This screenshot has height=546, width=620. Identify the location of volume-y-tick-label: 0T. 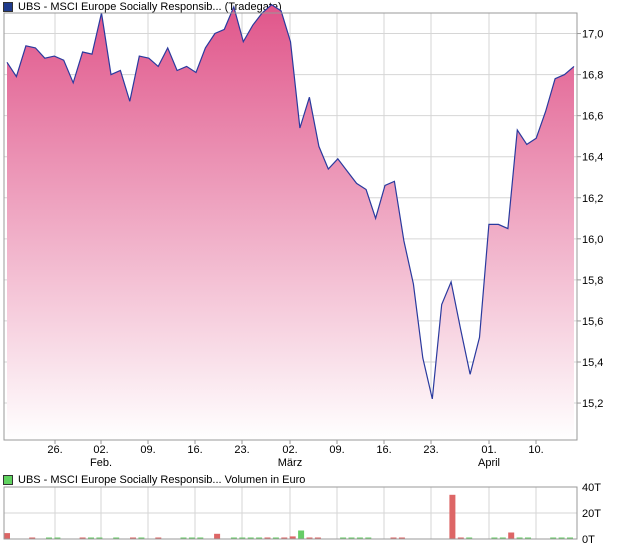
(588, 540).